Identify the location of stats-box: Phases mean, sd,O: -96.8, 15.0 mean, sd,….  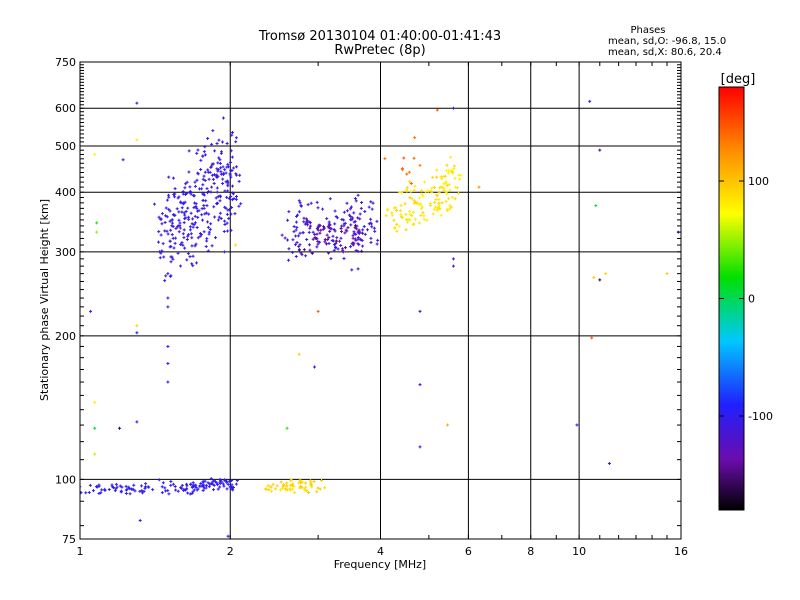
(667, 41).